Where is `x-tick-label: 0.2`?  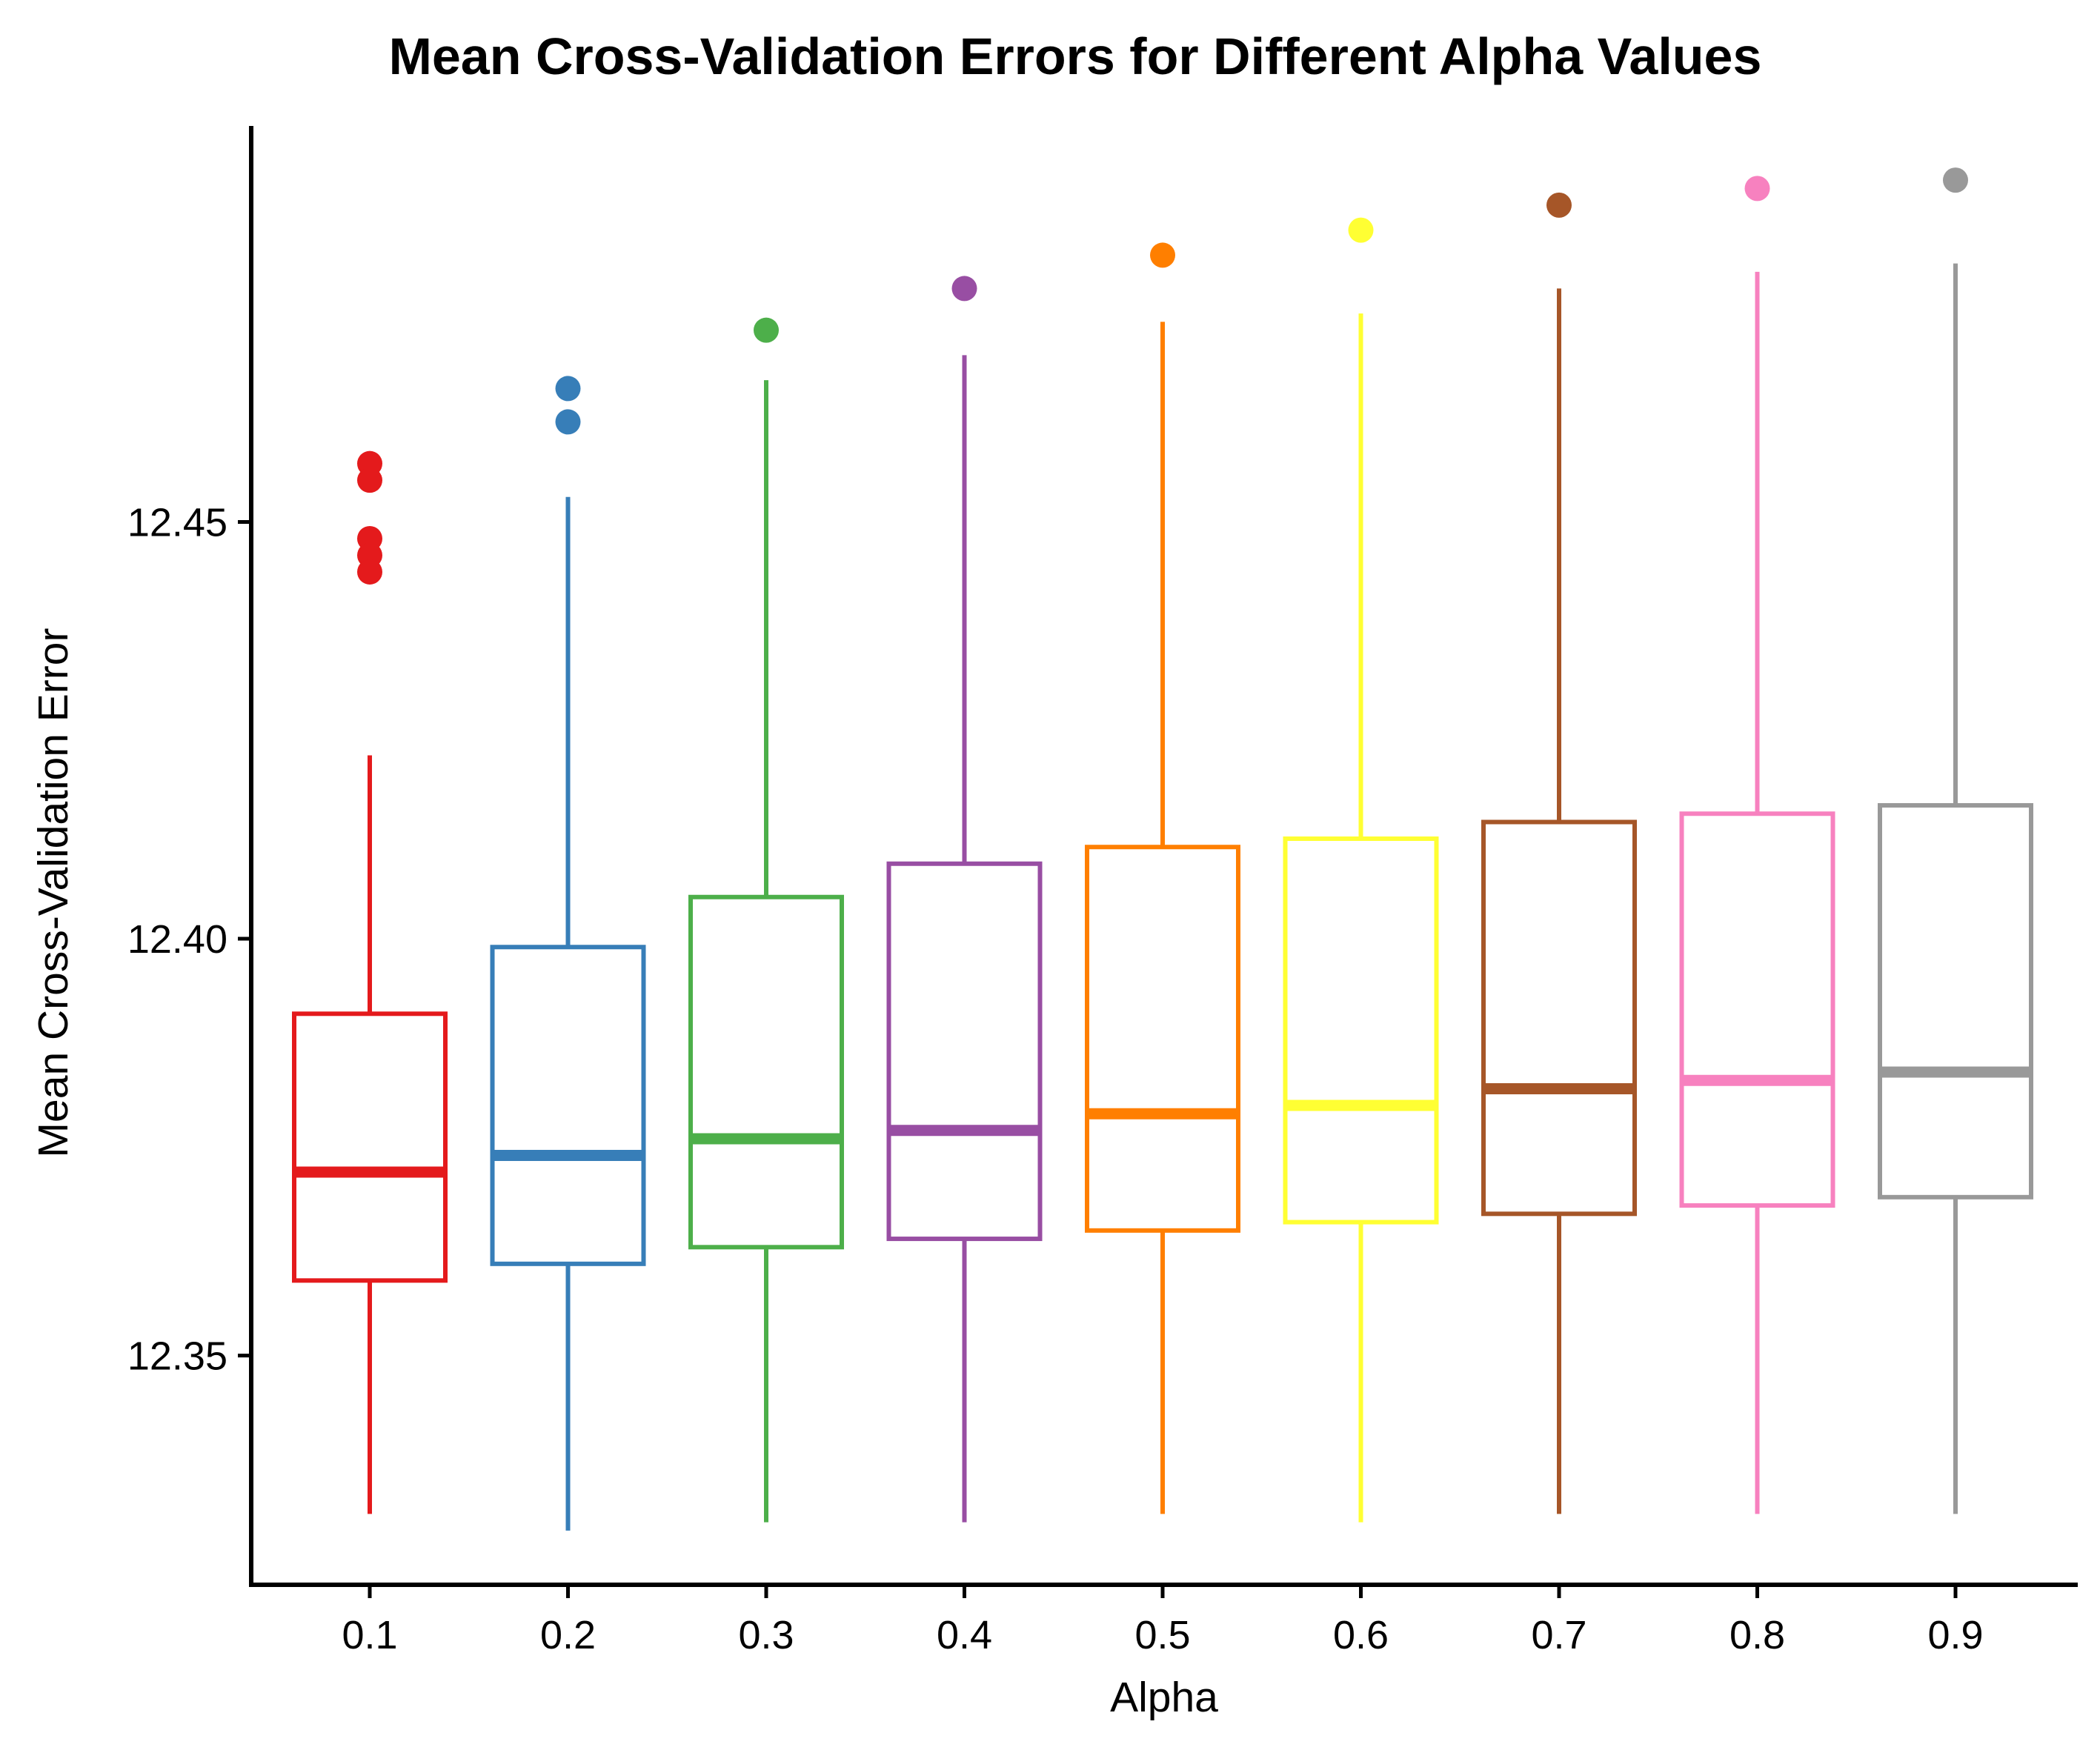
x-tick-label: 0.2 is located at coordinates (568, 1635).